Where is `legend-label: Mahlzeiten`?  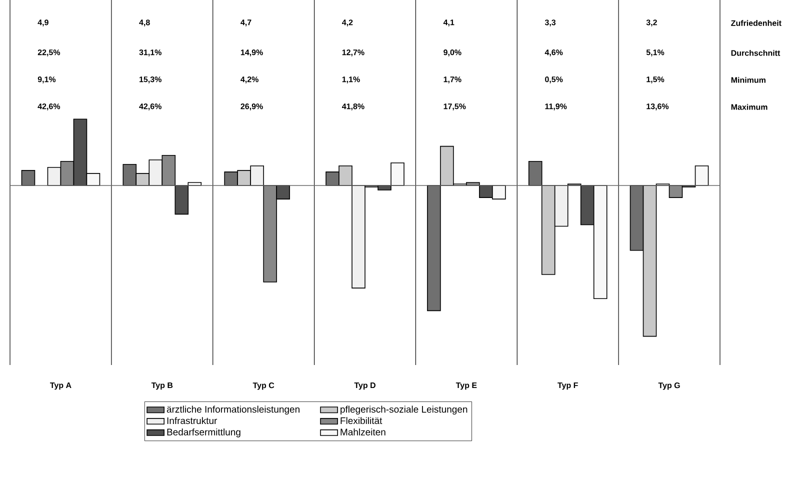 legend-label: Mahlzeiten is located at coordinates (363, 432).